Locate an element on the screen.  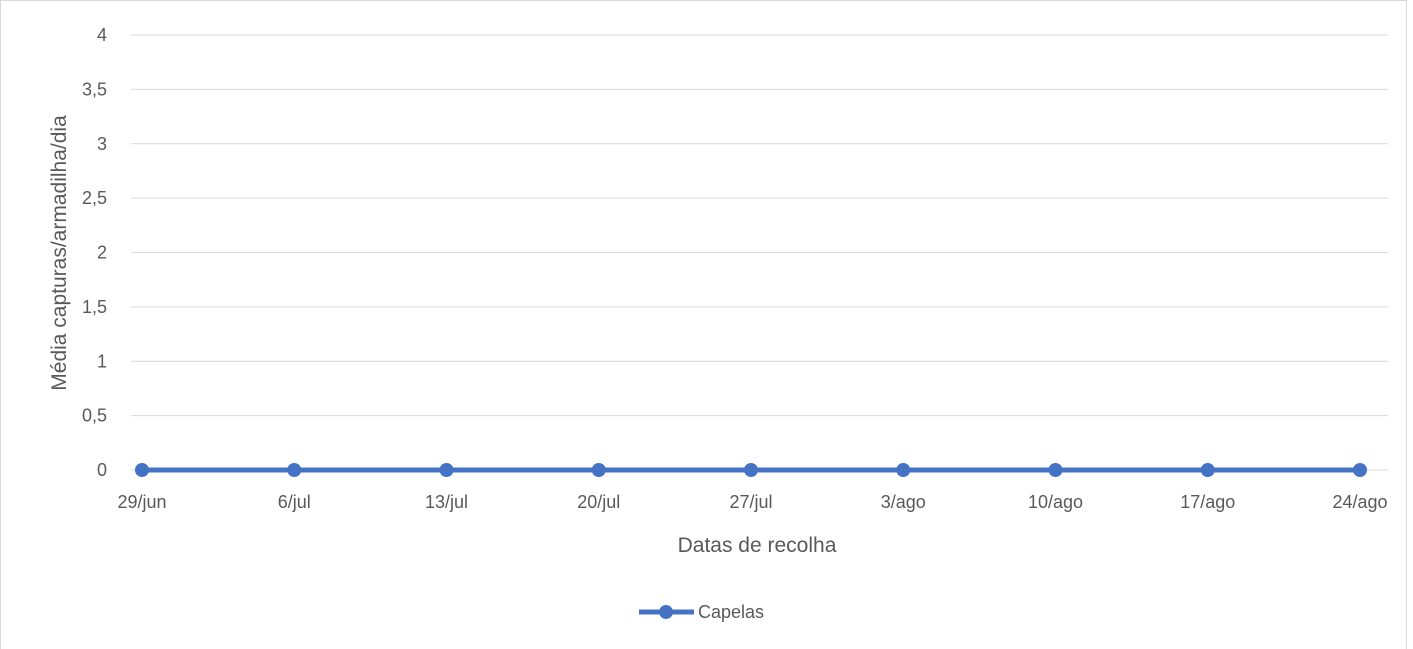
y-axis-title: Média capturas/armadilha/dia is located at coordinates (59, 253).